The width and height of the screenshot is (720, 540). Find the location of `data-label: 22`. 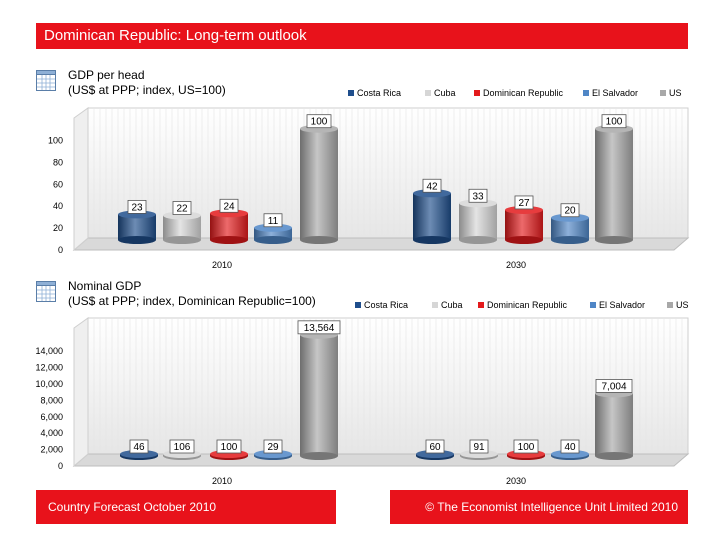

data-label: 22 is located at coordinates (182, 209).